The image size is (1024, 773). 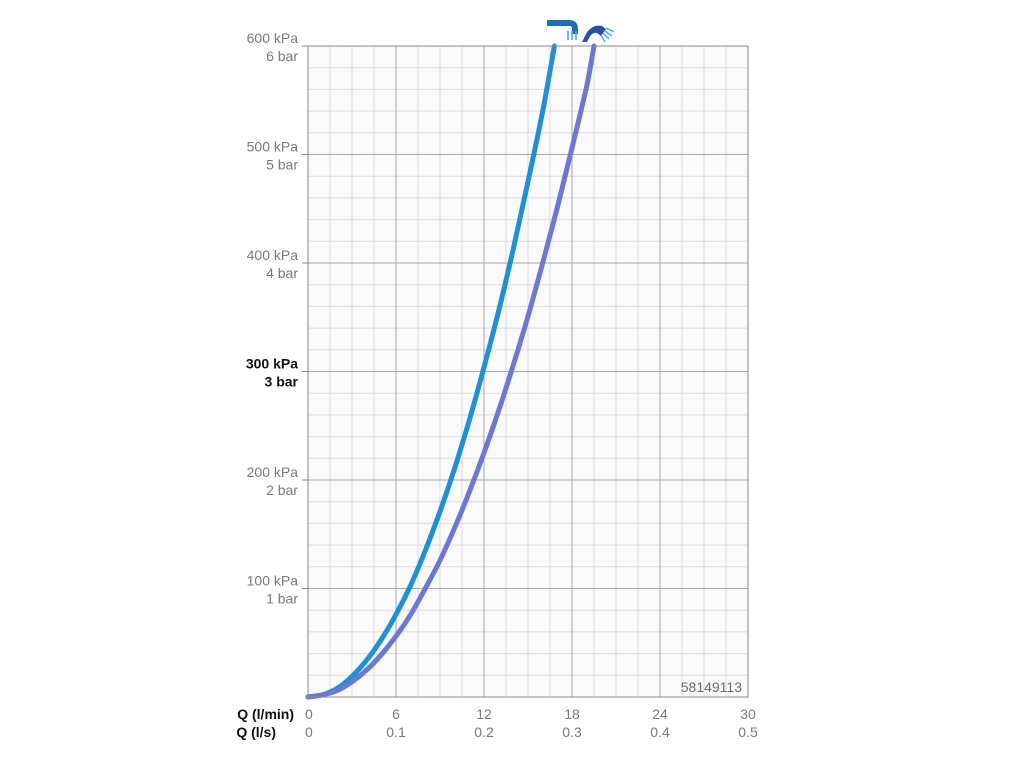 I want to click on y-tick-label-kpa: 500 kPa, so click(x=273, y=147).